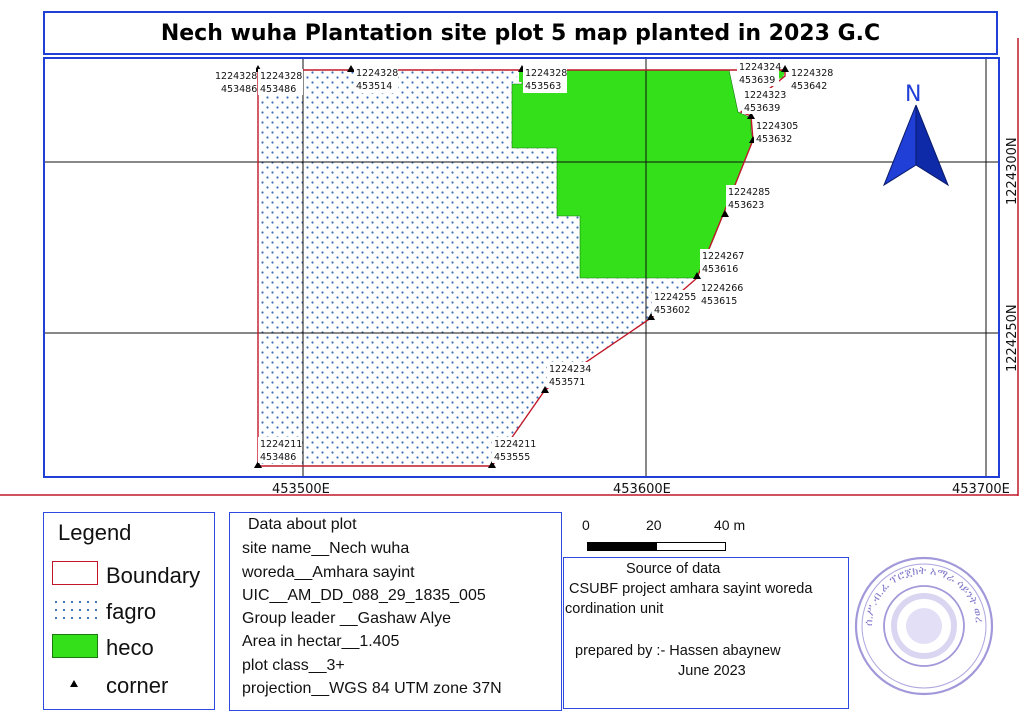  Describe the element at coordinates (326, 548) in the screenshot. I see `plot-info-site: site name__Nech wuha` at that location.